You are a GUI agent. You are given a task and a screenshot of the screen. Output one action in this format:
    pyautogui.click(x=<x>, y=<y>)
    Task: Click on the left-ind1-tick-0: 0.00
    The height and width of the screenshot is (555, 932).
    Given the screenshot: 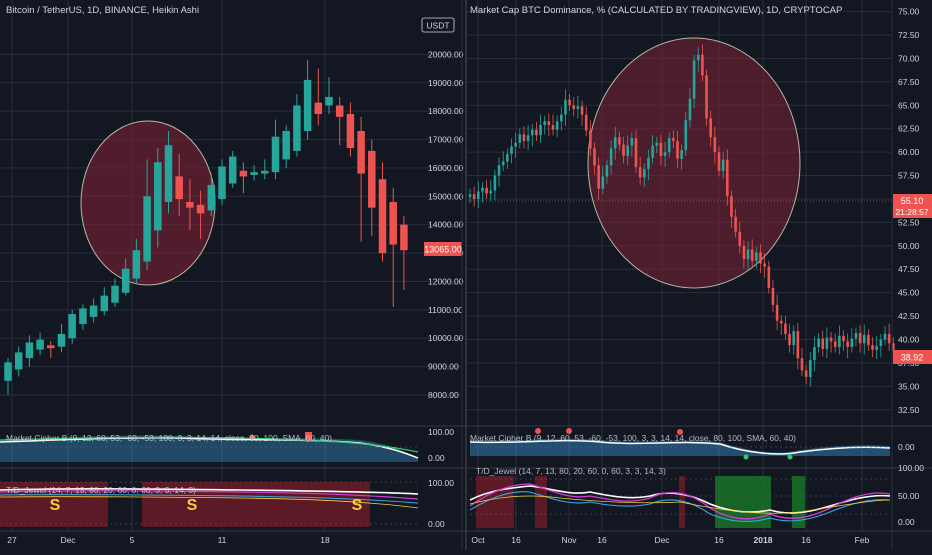 What is the action you would take?
    pyautogui.click(x=436, y=458)
    